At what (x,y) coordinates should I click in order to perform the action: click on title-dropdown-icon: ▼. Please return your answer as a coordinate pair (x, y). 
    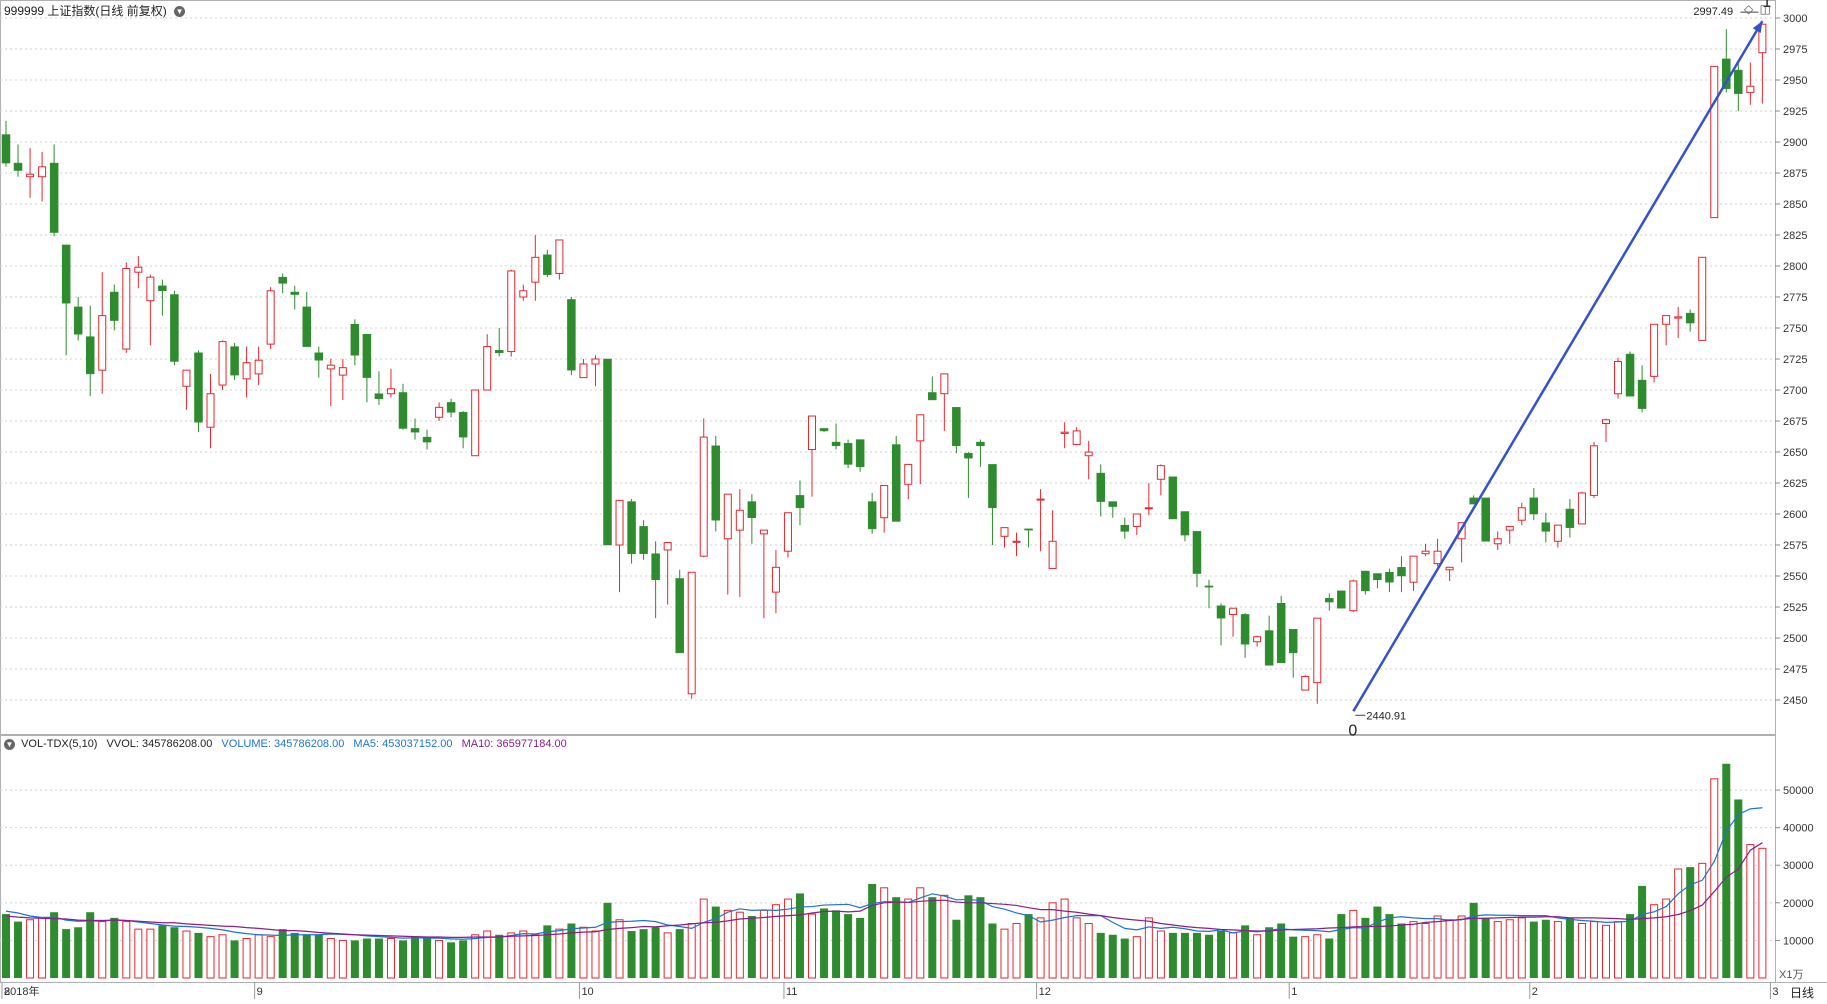
    Looking at the image, I should click on (180, 12).